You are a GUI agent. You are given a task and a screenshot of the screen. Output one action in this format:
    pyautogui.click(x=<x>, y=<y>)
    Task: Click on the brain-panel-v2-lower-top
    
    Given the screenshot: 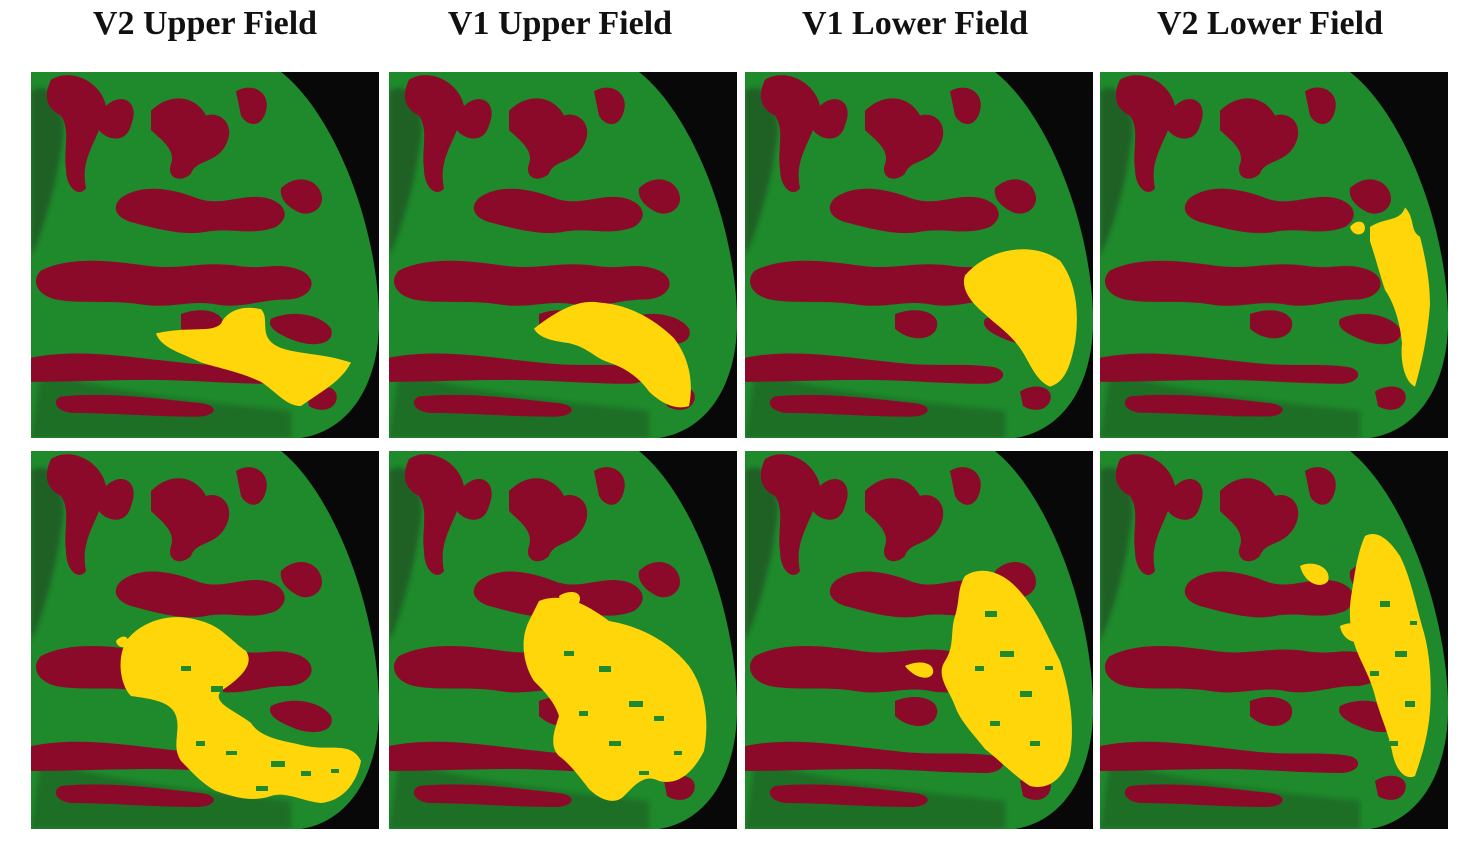 What is the action you would take?
    pyautogui.click(x=1274, y=255)
    